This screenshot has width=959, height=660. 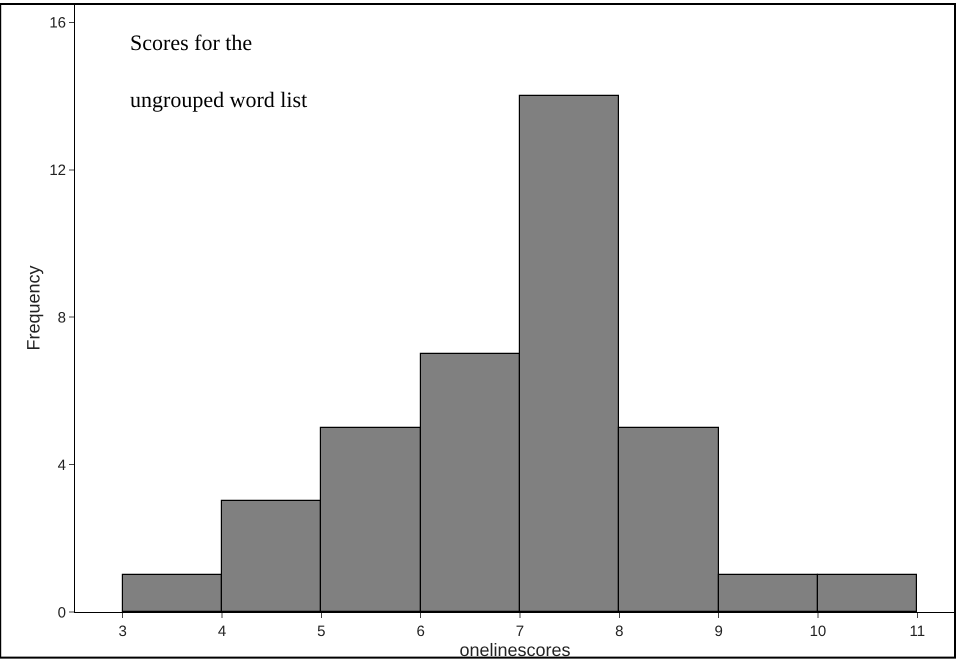 What do you see at coordinates (321, 631) in the screenshot?
I see `x-tick-label: 5` at bounding box center [321, 631].